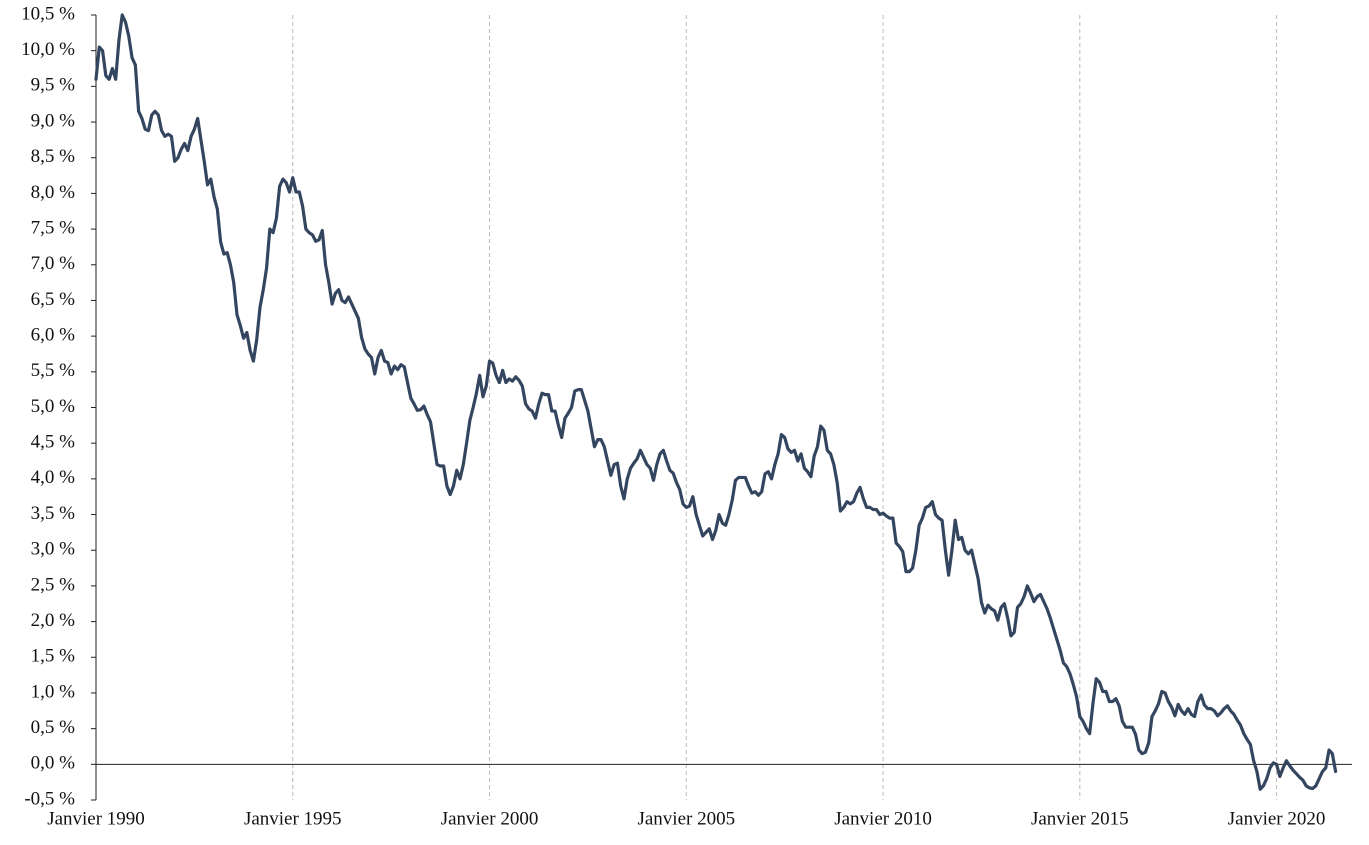 The height and width of the screenshot is (845, 1369). What do you see at coordinates (53, 442) in the screenshot?
I see `y-tick-label: 4,5 %` at bounding box center [53, 442].